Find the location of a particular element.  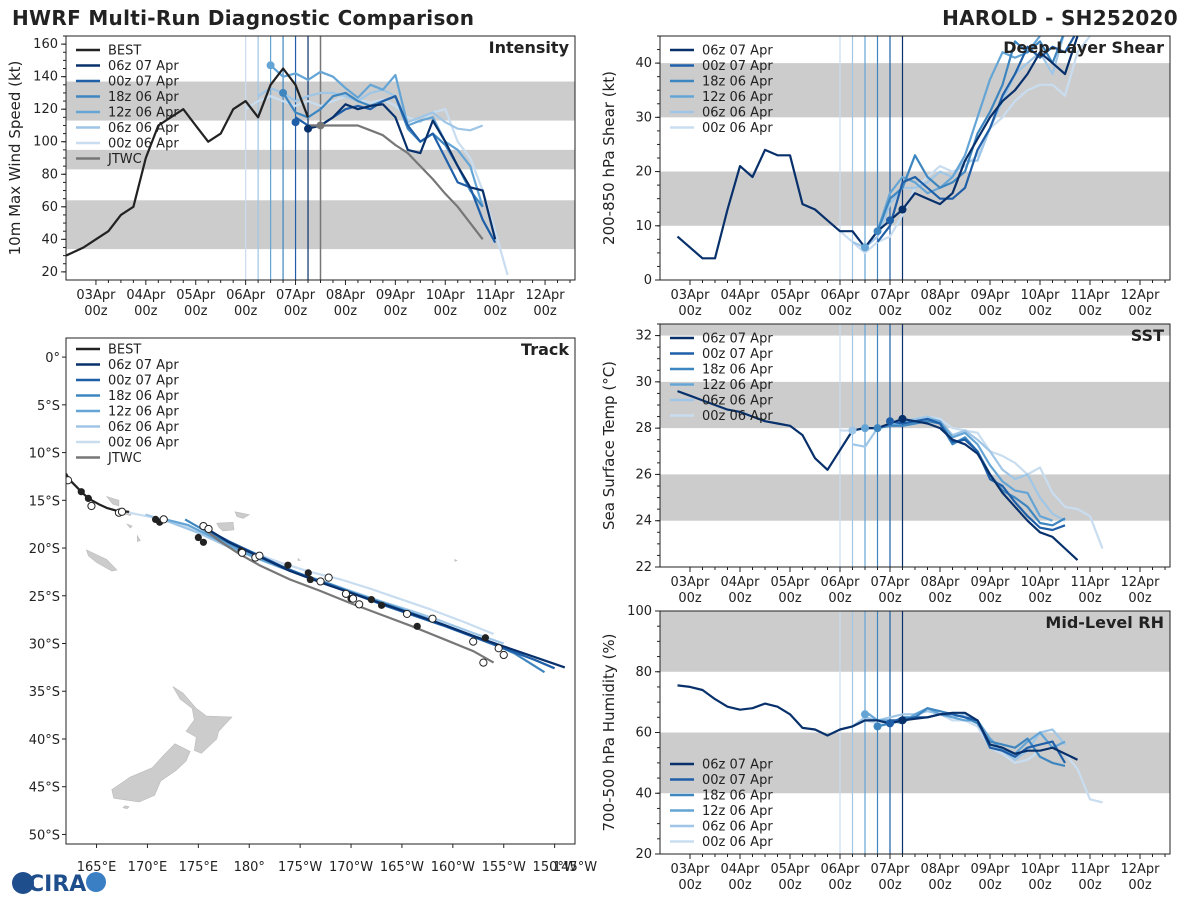

intensity-legend-label: 12z 06 Apr is located at coordinates (143, 113).